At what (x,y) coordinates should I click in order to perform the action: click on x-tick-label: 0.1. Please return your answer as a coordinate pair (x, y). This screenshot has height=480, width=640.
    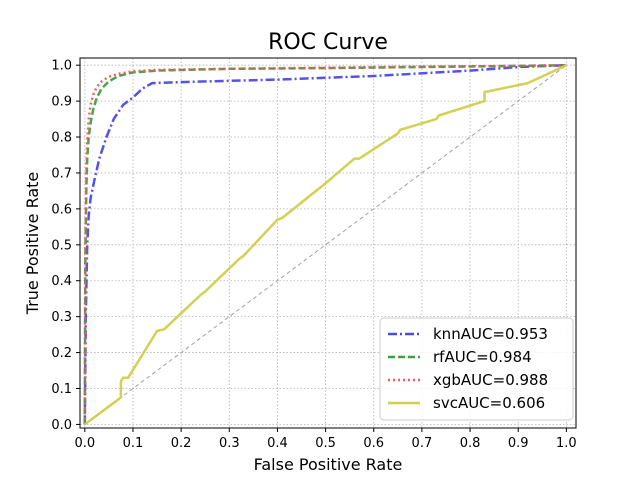
    Looking at the image, I should click on (133, 443).